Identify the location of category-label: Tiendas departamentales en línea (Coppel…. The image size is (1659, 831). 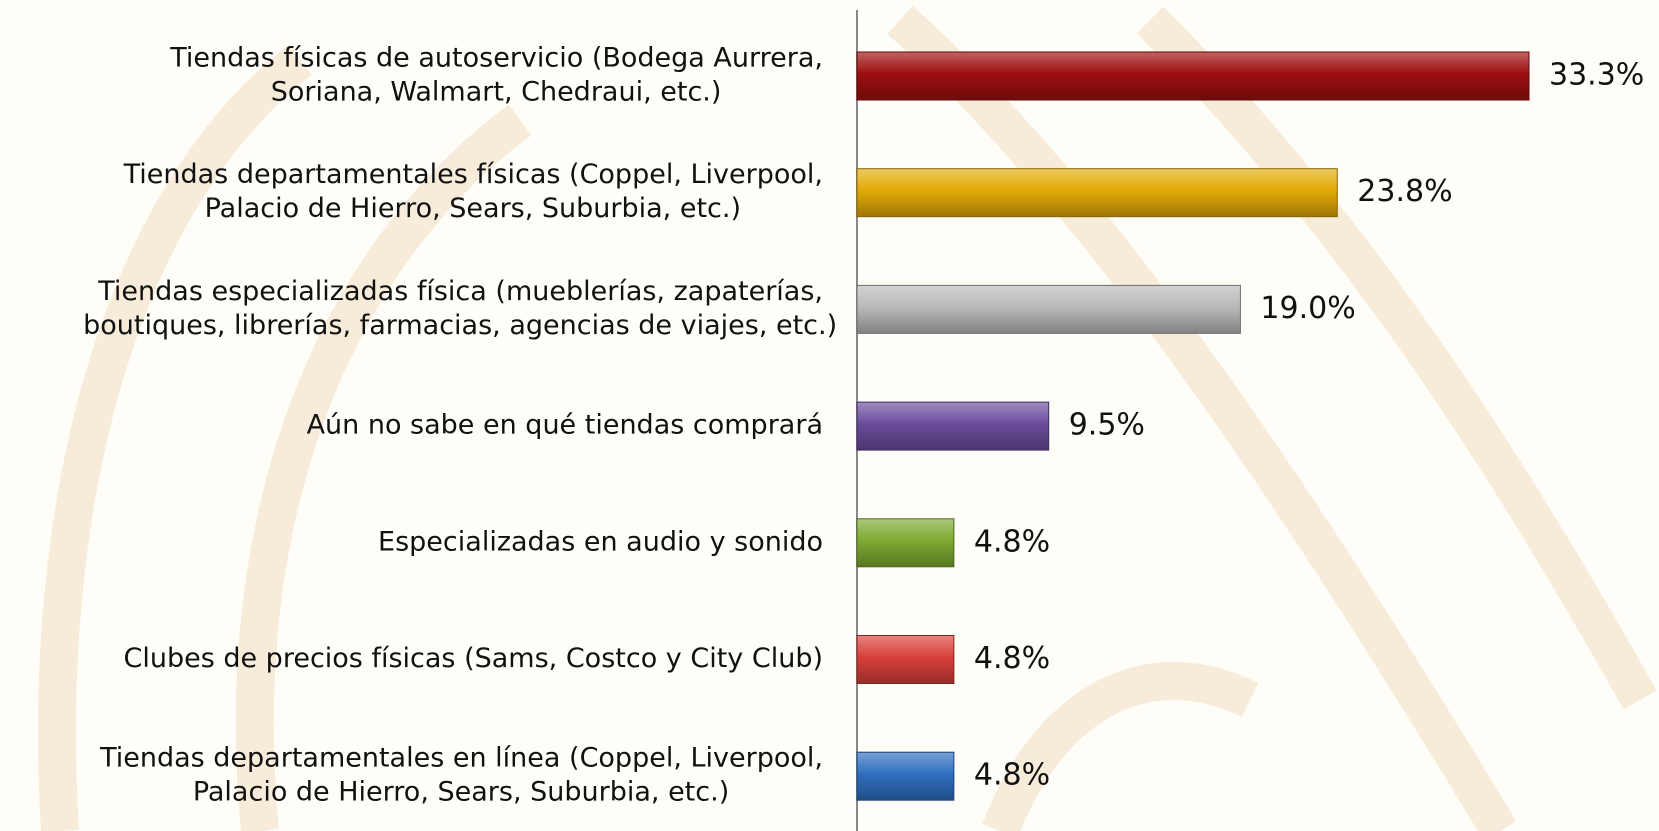
(461, 758).